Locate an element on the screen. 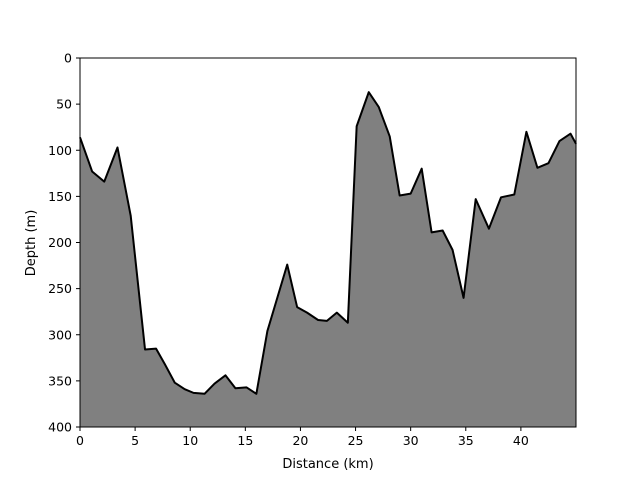 This screenshot has height=480, width=640. x-tick-label: 5 is located at coordinates (135, 440).